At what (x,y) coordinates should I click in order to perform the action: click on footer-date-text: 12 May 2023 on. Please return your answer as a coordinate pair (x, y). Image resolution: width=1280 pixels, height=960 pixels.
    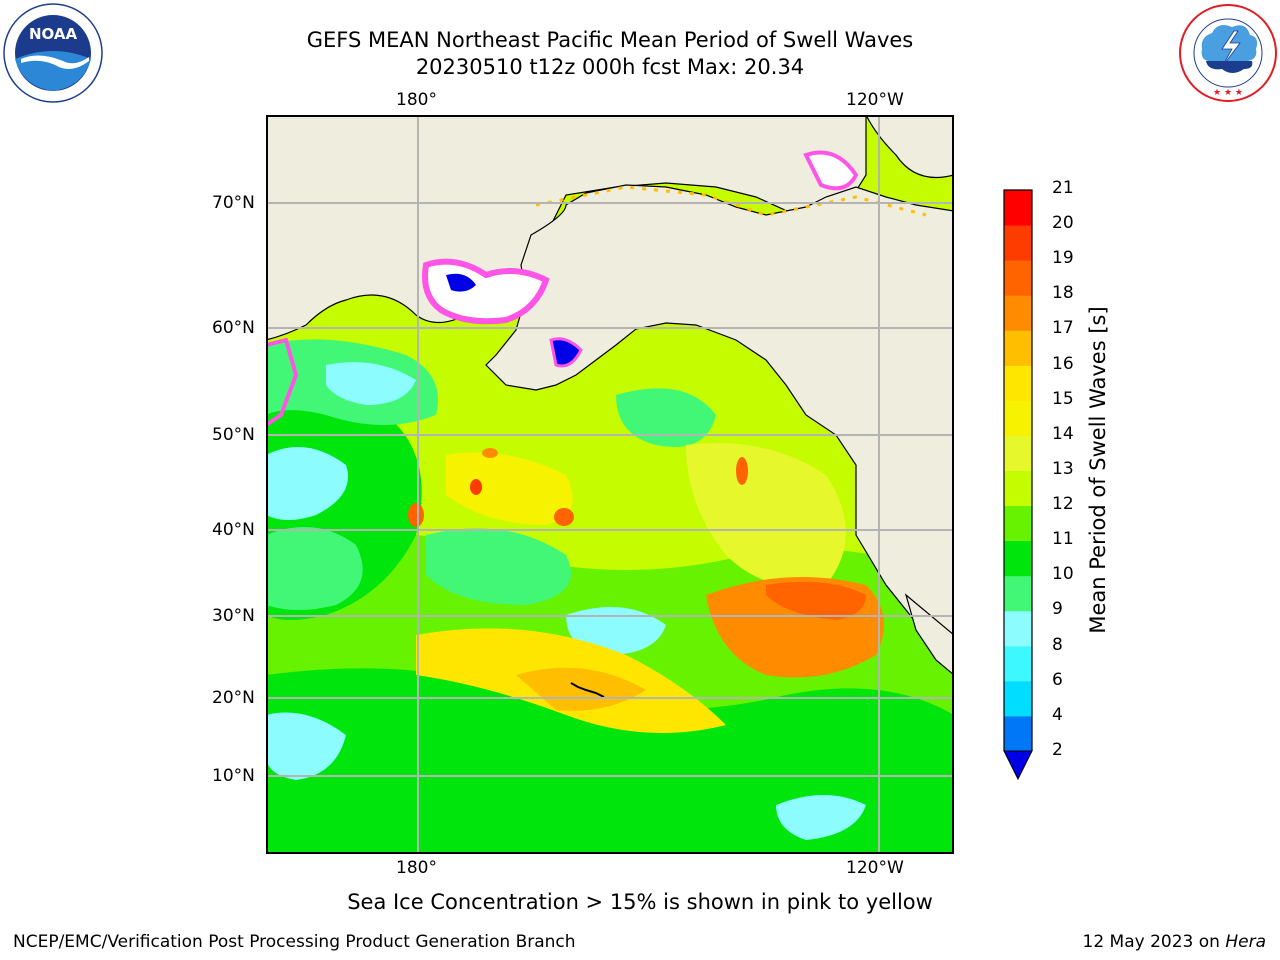
    Looking at the image, I should click on (1154, 942).